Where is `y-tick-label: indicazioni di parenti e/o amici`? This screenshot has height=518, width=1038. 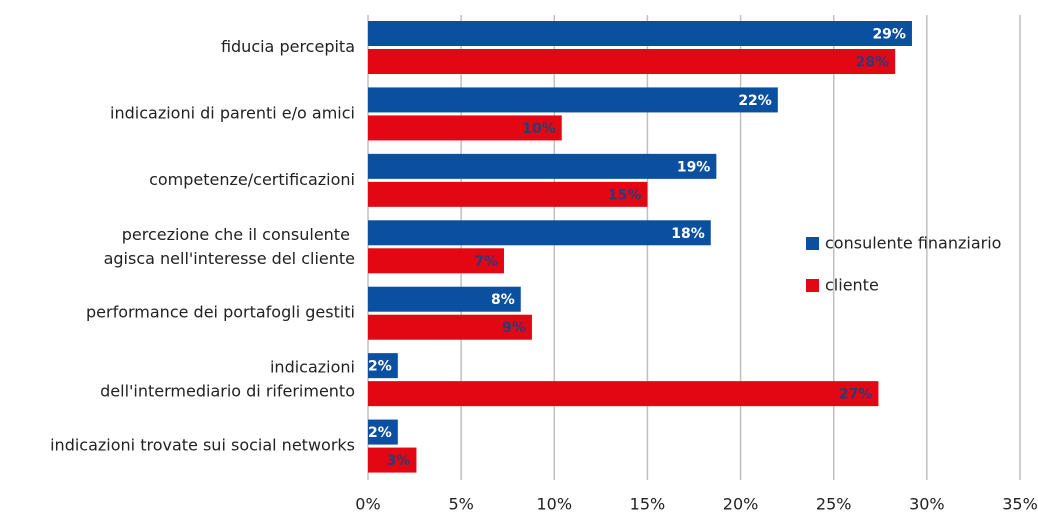
y-tick-label: indicazioni di parenti e/o amici is located at coordinates (232, 112).